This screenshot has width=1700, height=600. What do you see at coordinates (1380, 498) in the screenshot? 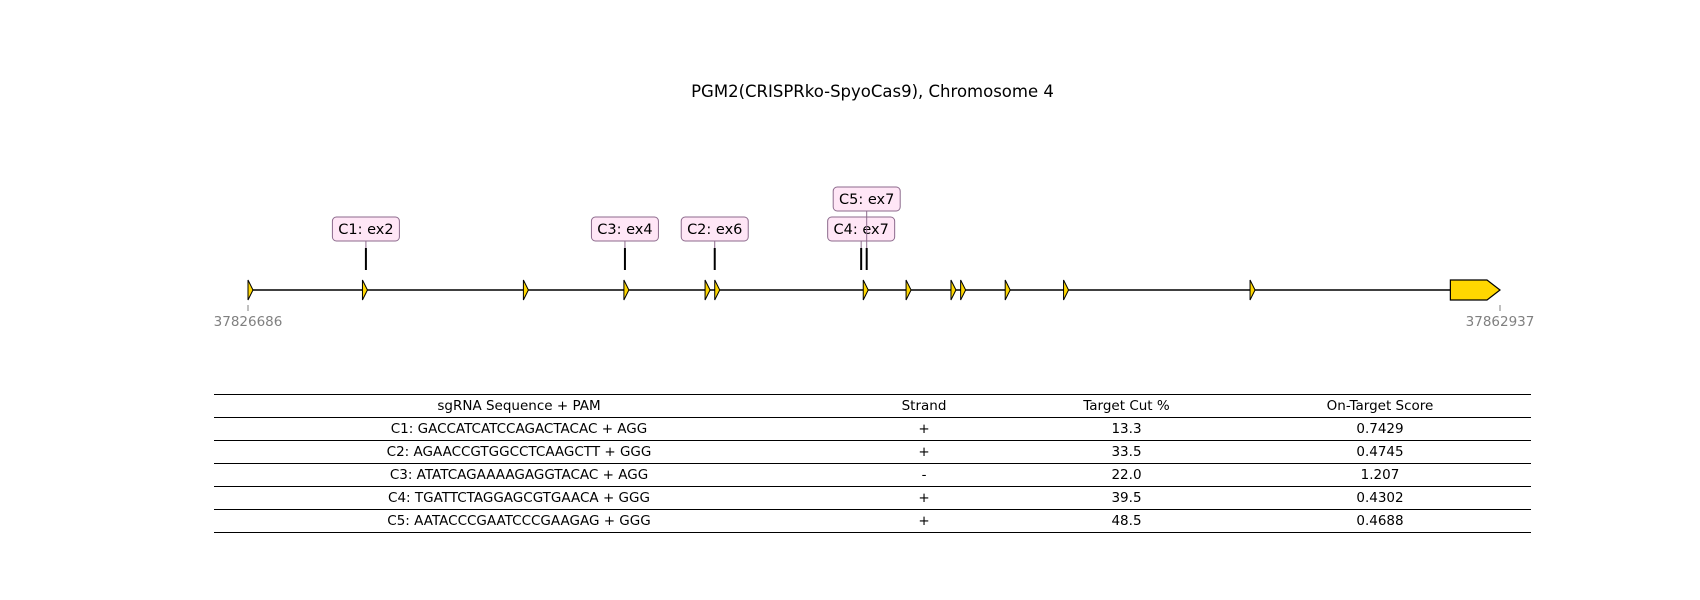
I see `cell-score: 0.4302` at bounding box center [1380, 498].